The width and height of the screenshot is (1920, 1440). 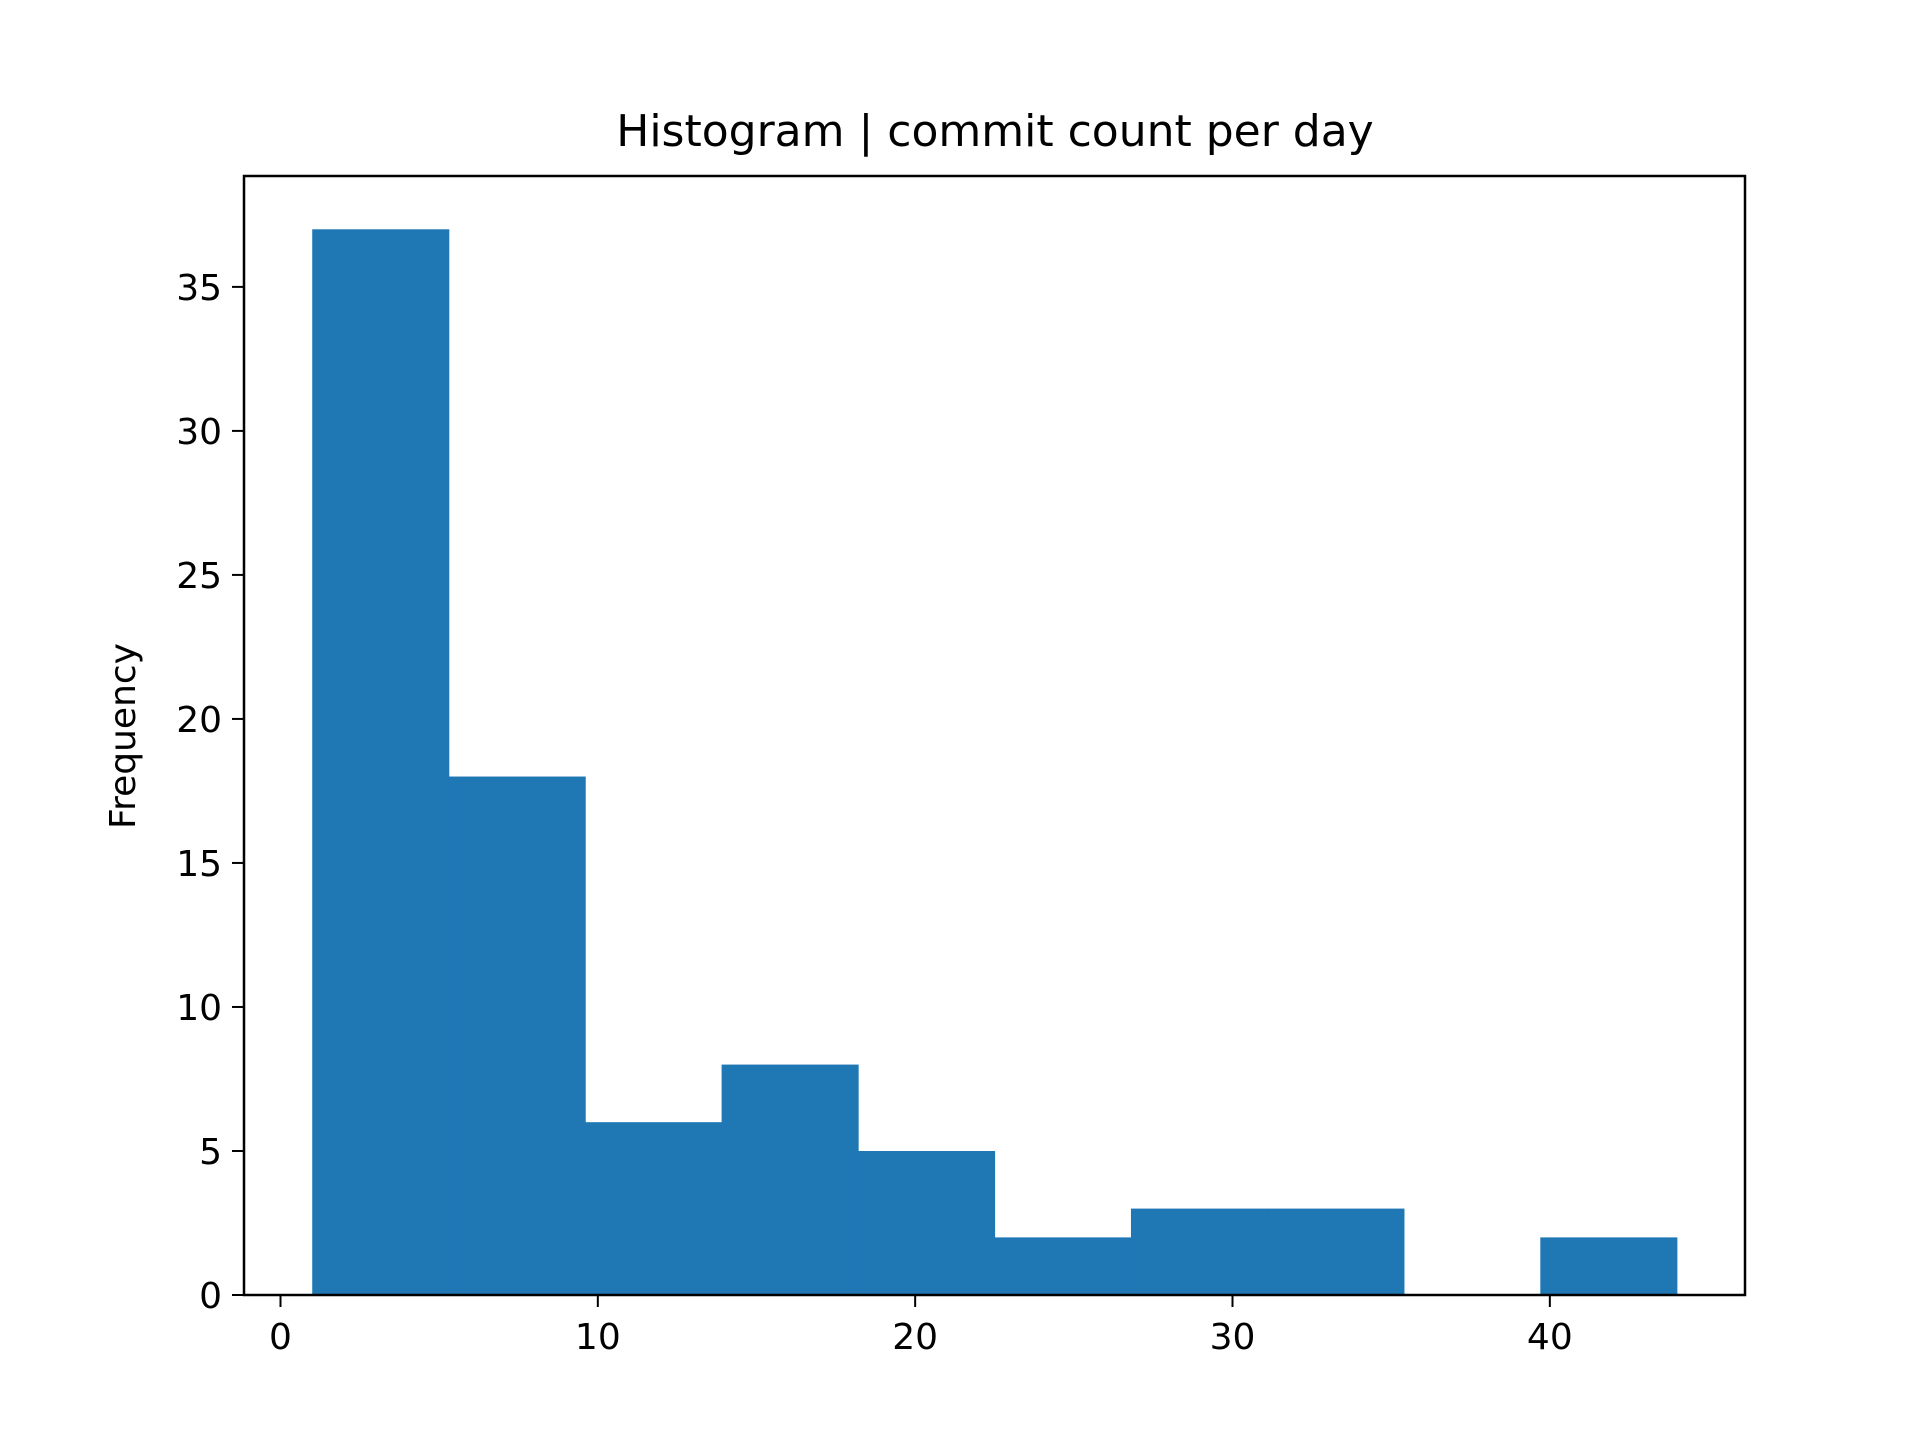 I want to click on x-tick-label: 20, so click(x=915, y=1337).